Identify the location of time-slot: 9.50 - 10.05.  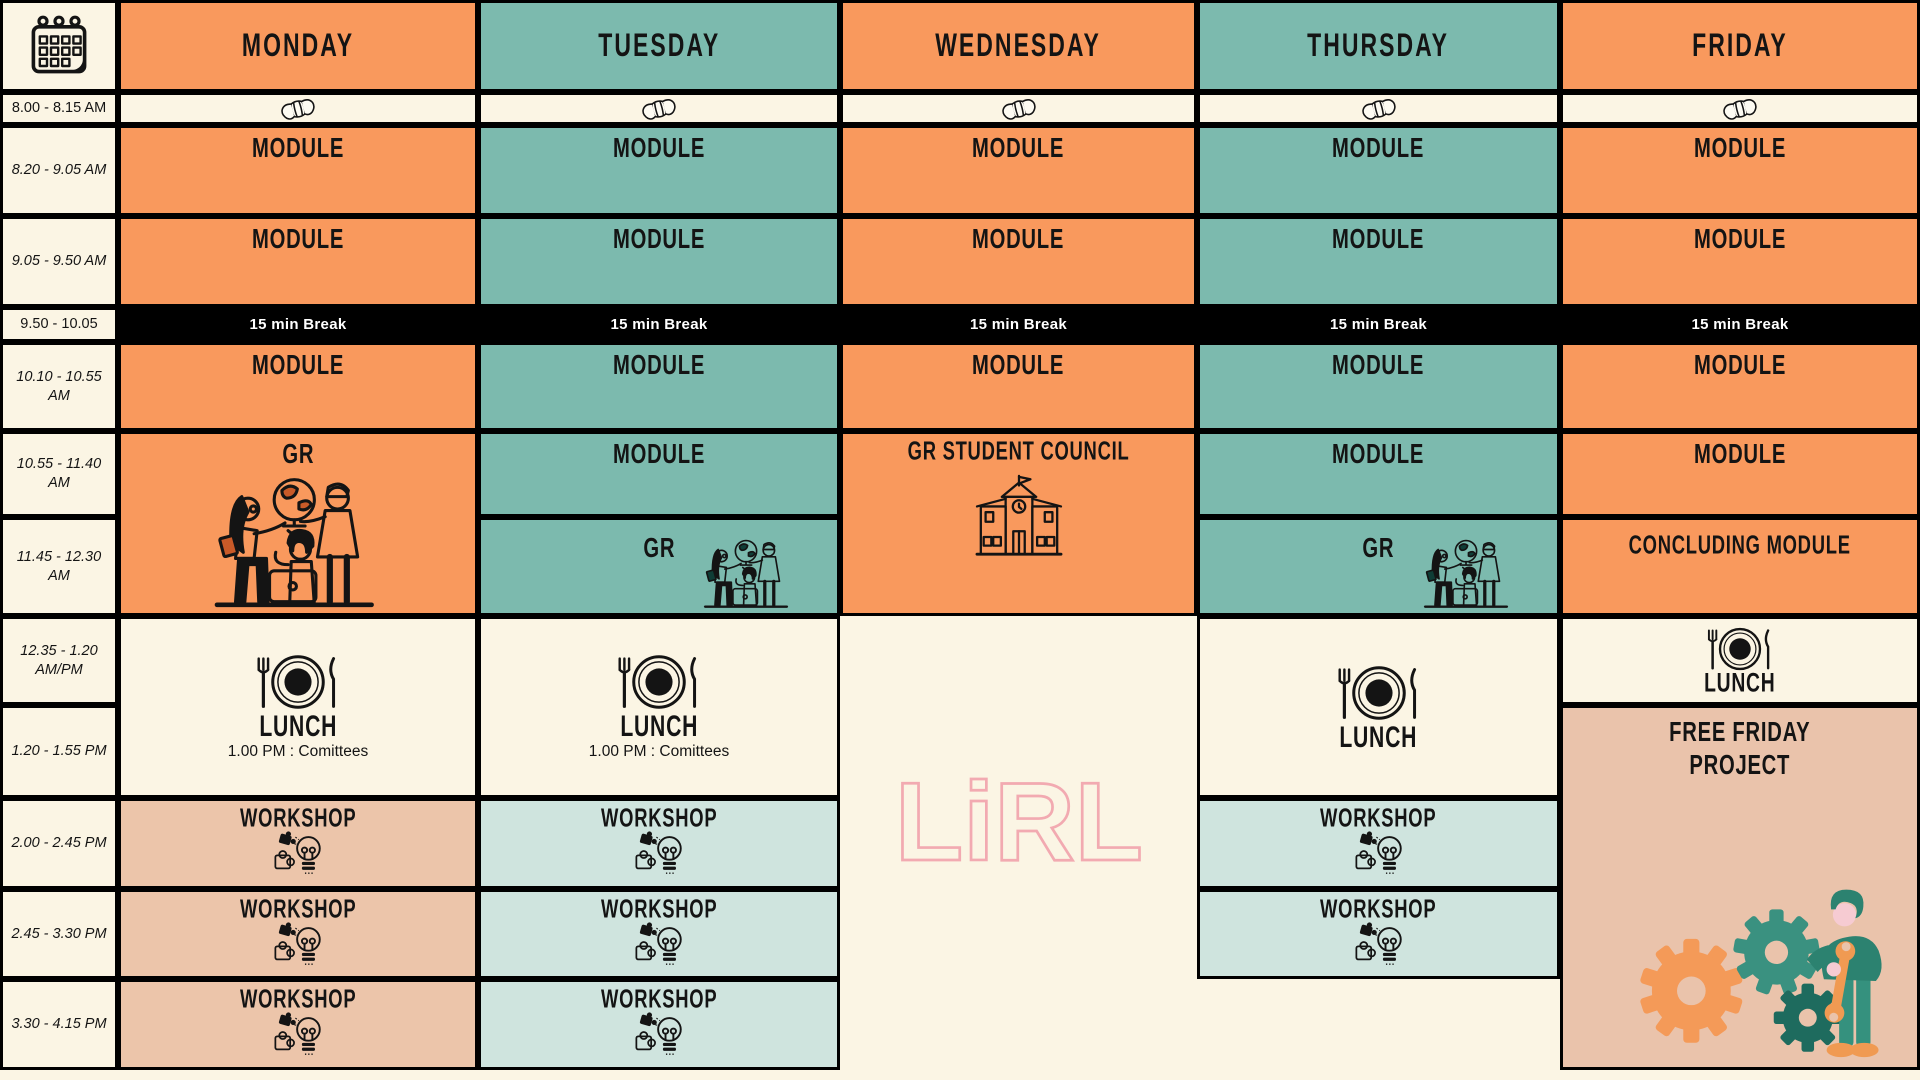
(59, 324).